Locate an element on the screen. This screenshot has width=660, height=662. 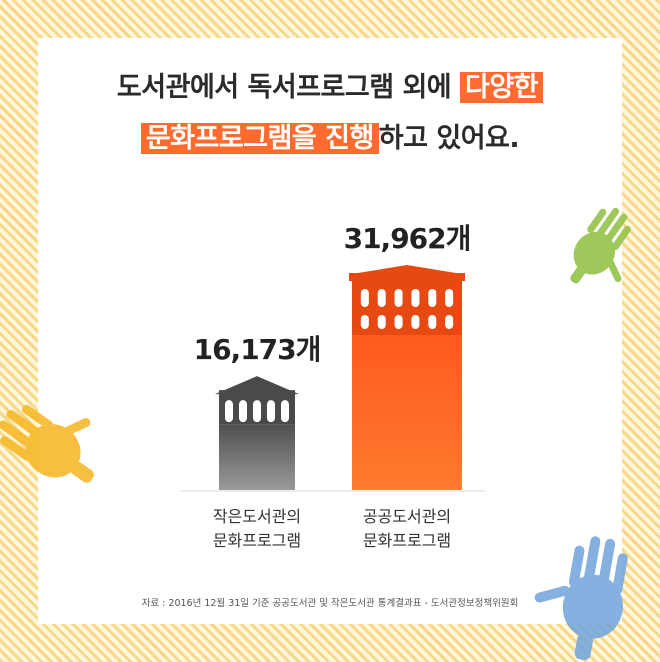
headline-line-1-text: 도서관에서 독서프로그램 외에 is located at coordinates (288, 87).